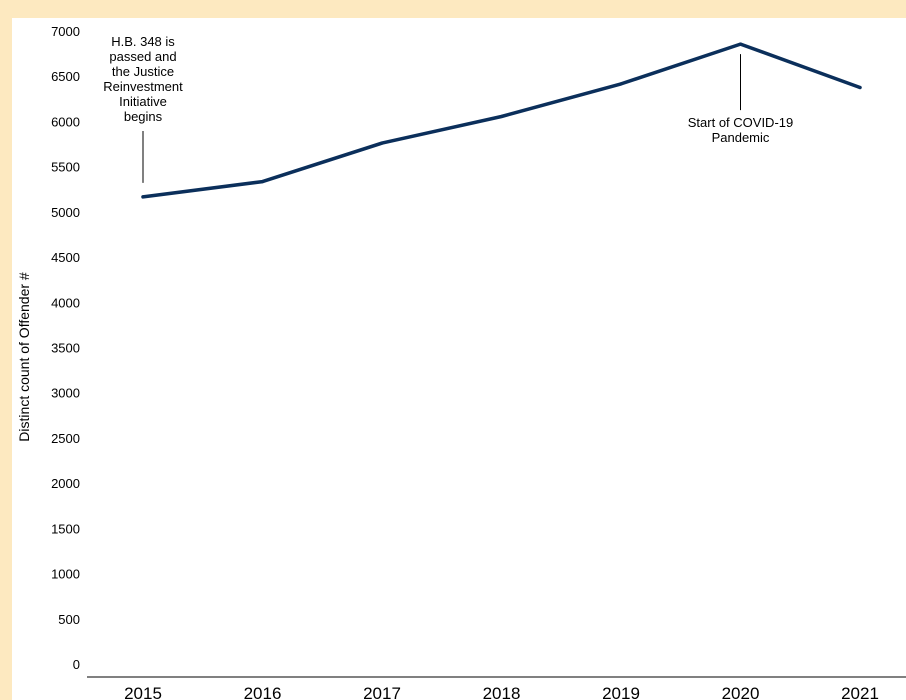 This screenshot has width=906, height=700. What do you see at coordinates (65, 302) in the screenshot?
I see `y-tick-label: 4000` at bounding box center [65, 302].